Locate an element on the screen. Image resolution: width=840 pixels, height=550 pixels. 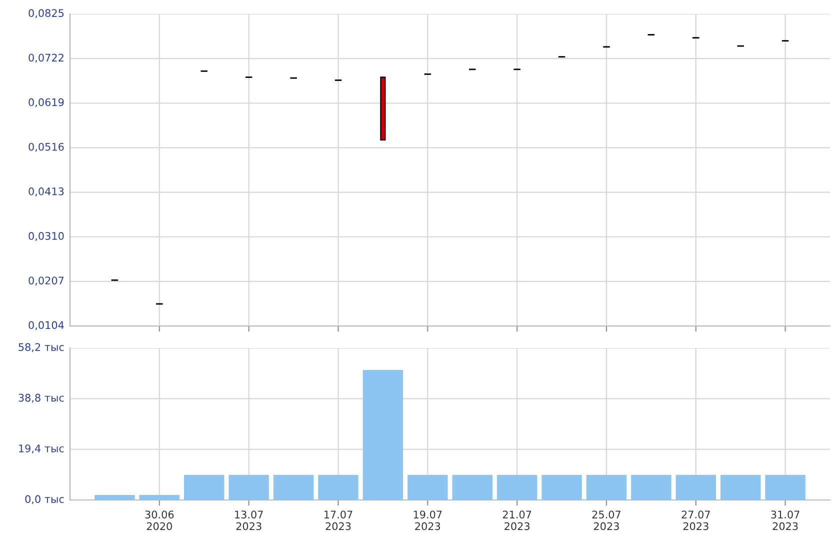
x-tick-label: 25.07 2023 is located at coordinates (606, 520).